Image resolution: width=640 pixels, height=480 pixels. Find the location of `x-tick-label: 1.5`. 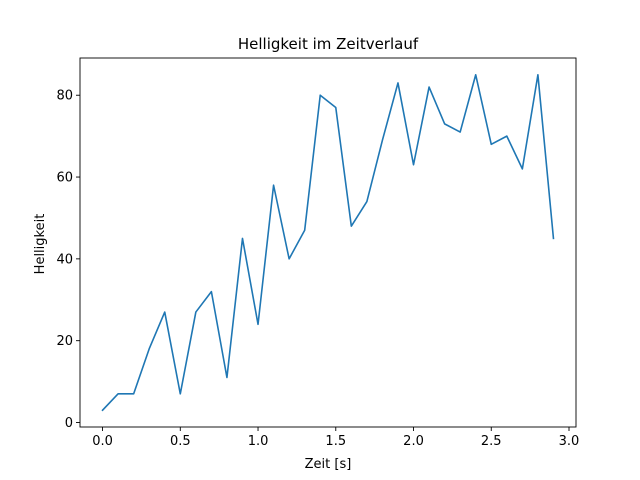

x-tick-label: 1.5 is located at coordinates (335, 441).